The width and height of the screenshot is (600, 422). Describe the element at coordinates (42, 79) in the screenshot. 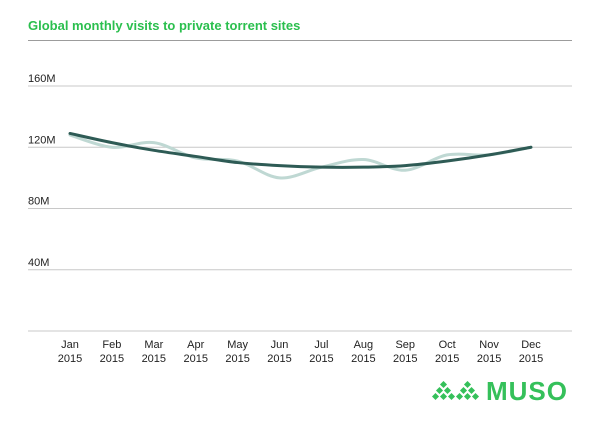

I see `y-tick-label: 160M` at that location.